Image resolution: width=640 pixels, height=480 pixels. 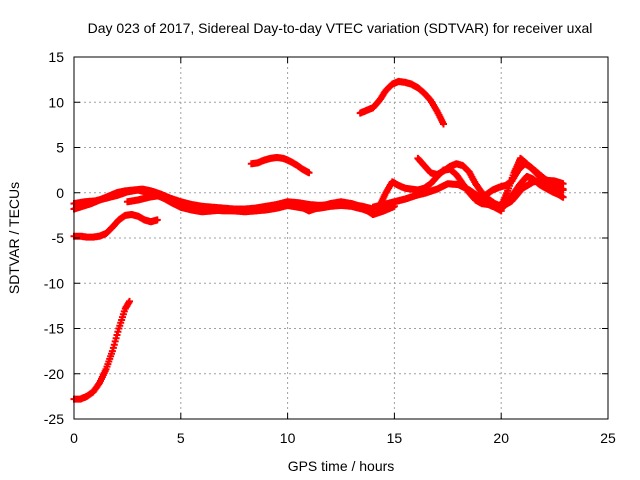 I want to click on x-tick-label: 5, so click(x=181, y=438).